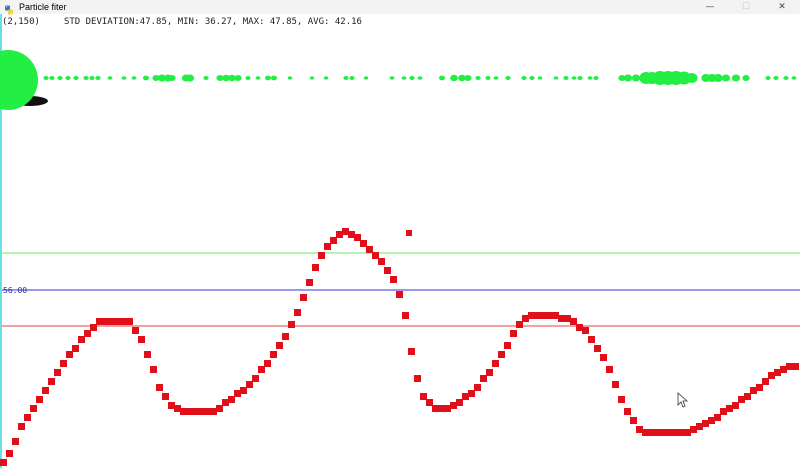 This screenshot has height=468, width=800. Describe the element at coordinates (400, 7) in the screenshot. I see `title-bar: Particle fiter — ☐ ✕` at that location.